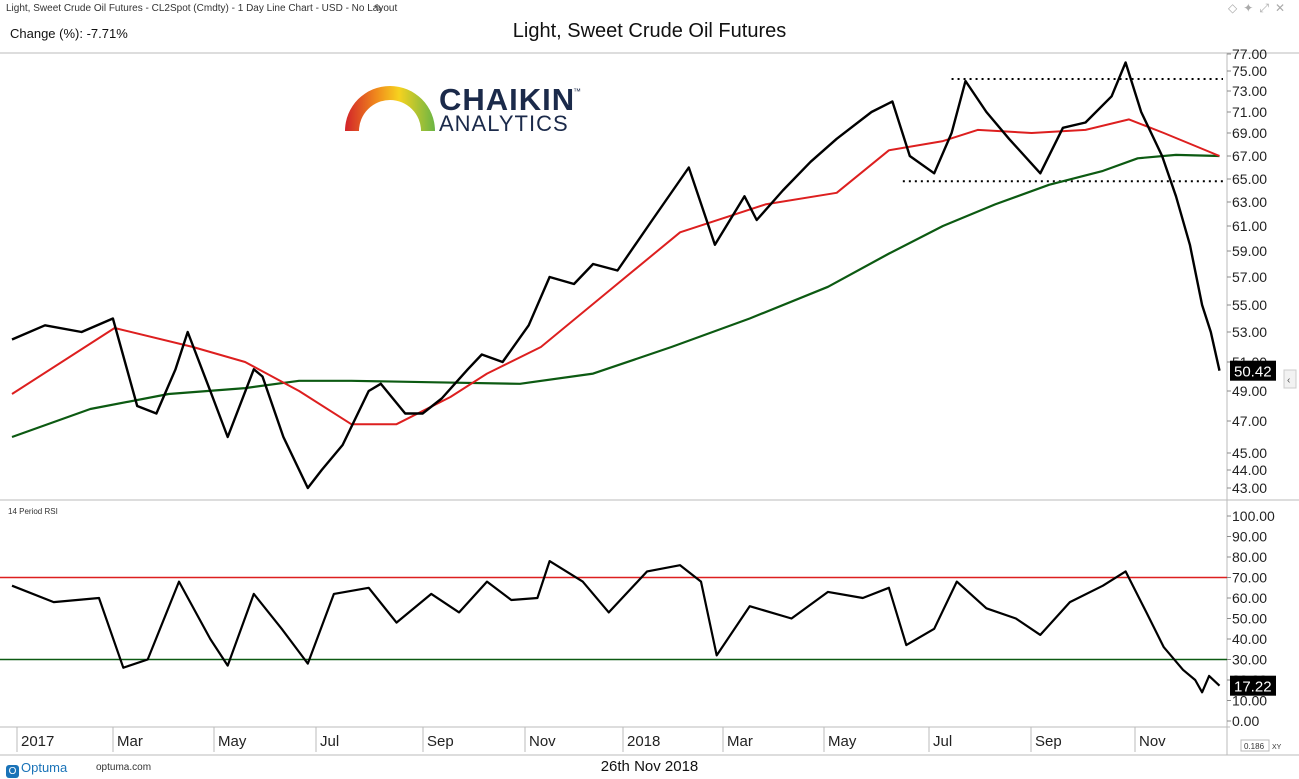 The image size is (1299, 779). Describe the element at coordinates (1282, 8) in the screenshot. I see `close-icon: ✕` at that location.